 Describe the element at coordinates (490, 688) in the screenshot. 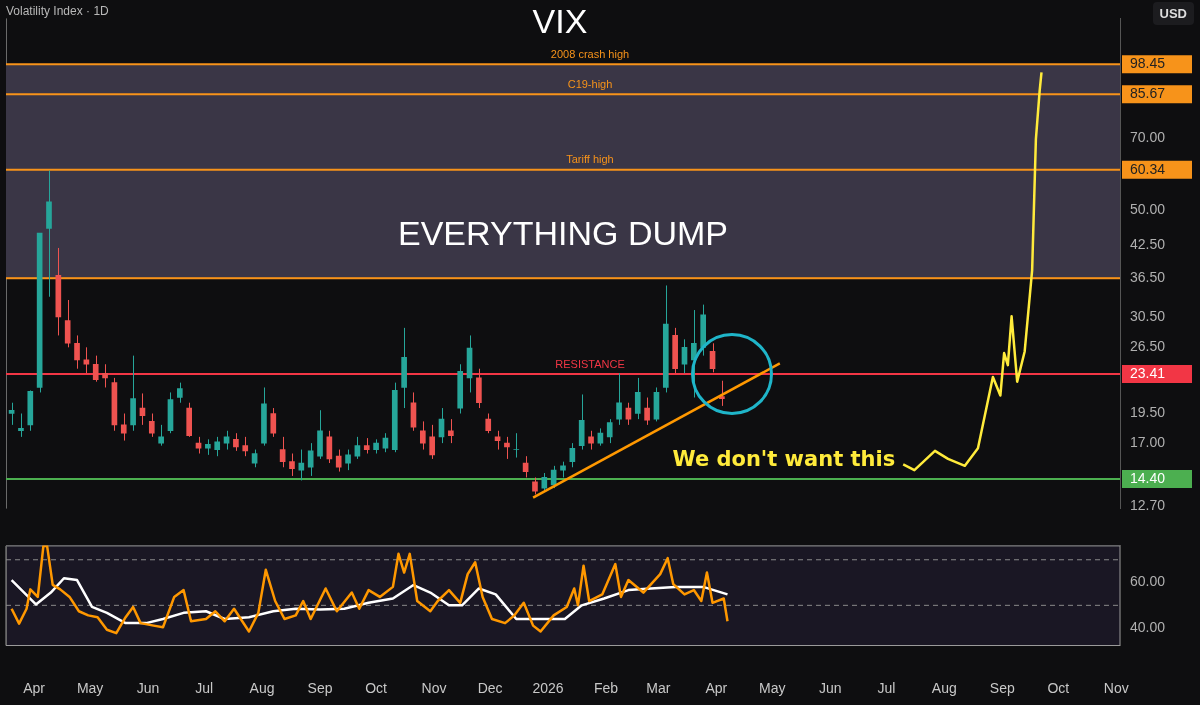

I see `x-tick-label: Dec` at that location.